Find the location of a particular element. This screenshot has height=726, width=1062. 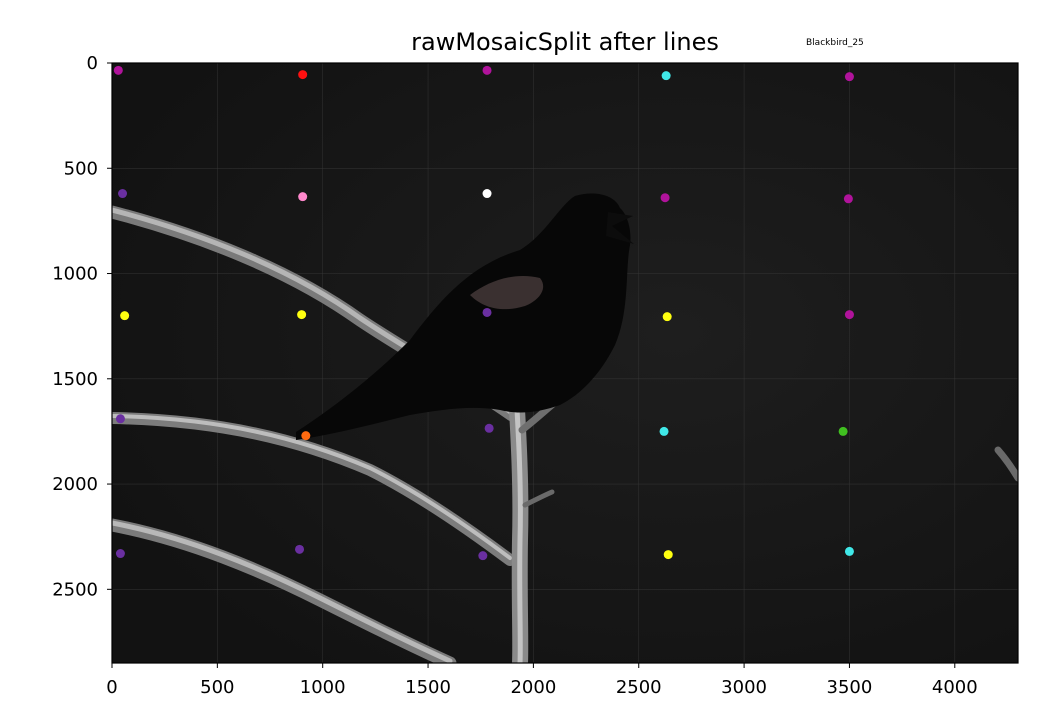

bird-wing-patch is located at coordinates (507, 292).